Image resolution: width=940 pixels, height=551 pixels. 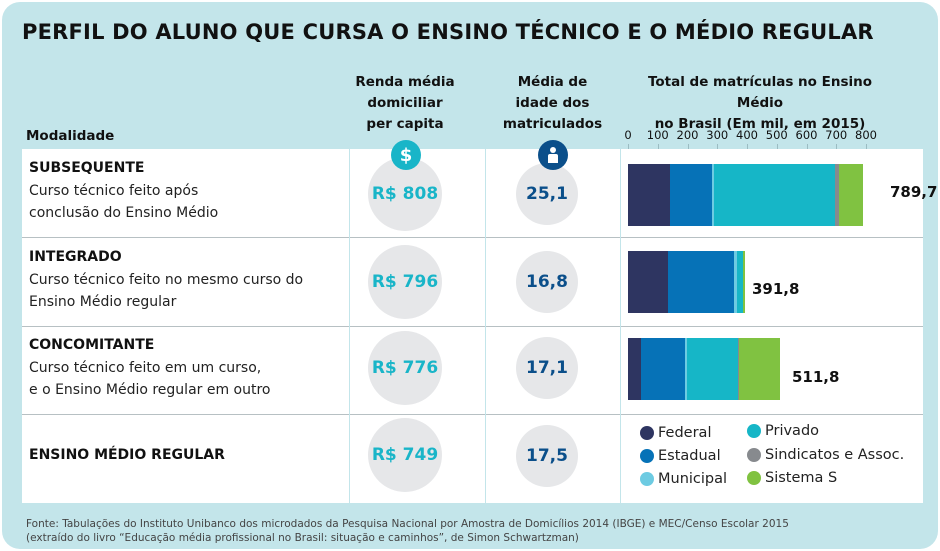 What do you see at coordinates (405, 82) in the screenshot?
I see `header-renda-line: Renda média` at bounding box center [405, 82].